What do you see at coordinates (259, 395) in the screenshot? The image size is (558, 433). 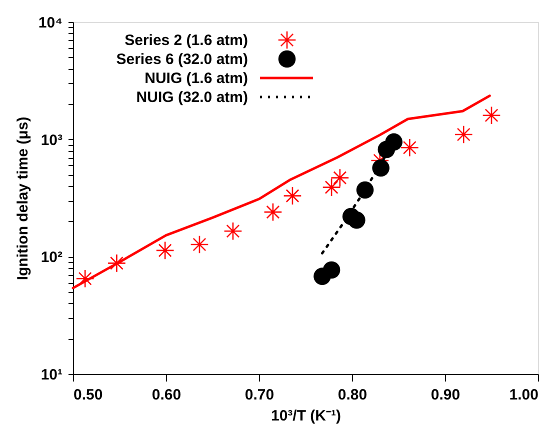 I see `x-tick-label: 0.70` at bounding box center [259, 395].